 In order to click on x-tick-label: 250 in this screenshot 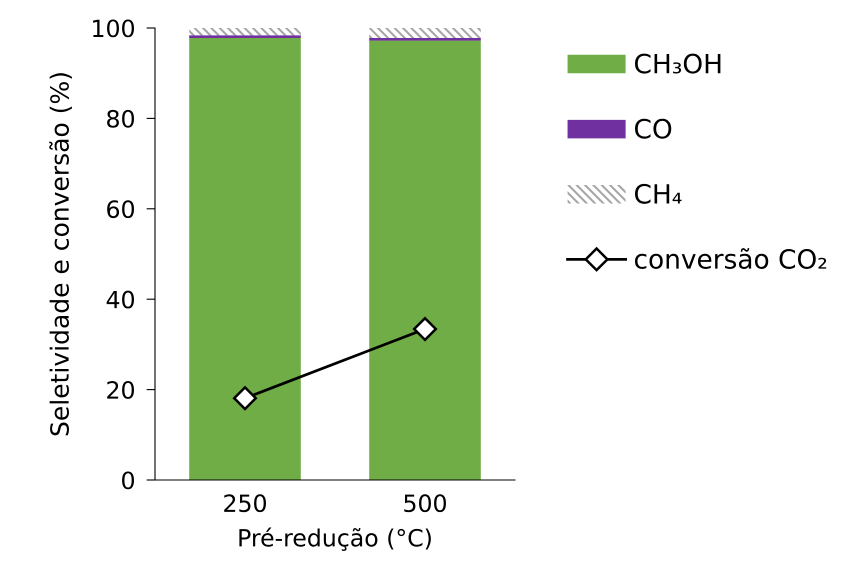, I will do `click(245, 503)`.